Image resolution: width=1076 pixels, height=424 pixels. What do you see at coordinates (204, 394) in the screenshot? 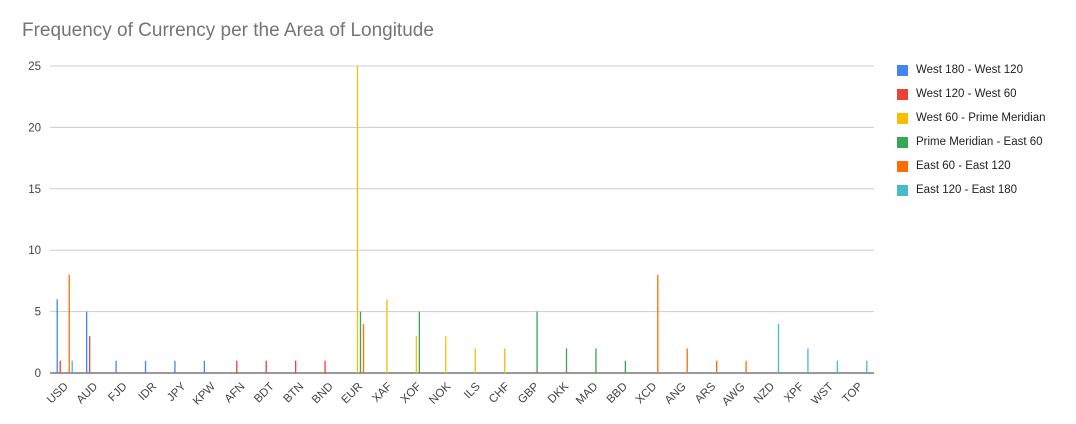
I see `x-tick-label: KPW` at bounding box center [204, 394].